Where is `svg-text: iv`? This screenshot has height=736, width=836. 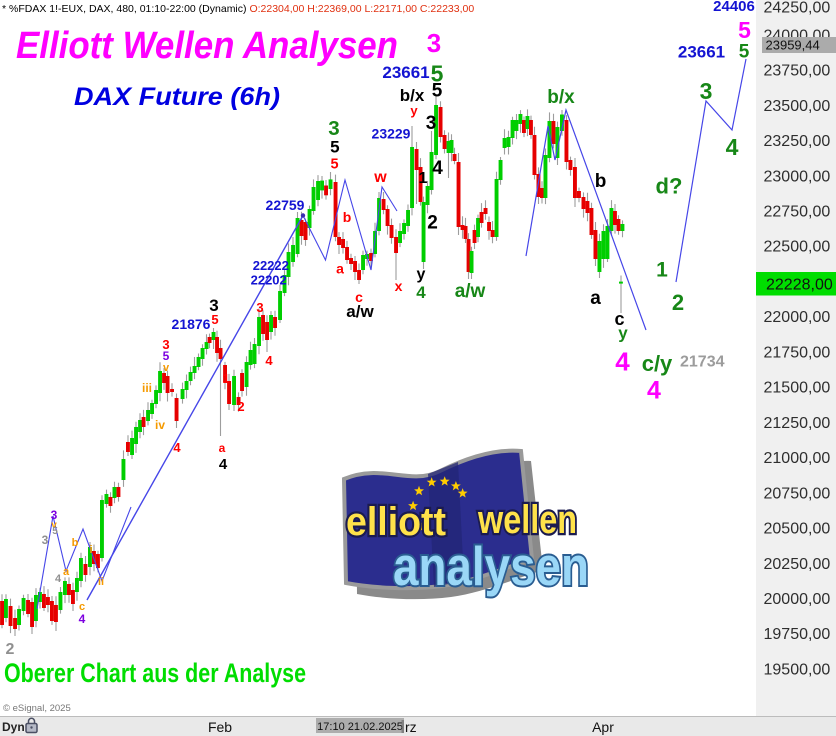
svg-text: iv is located at coordinates (160, 425).